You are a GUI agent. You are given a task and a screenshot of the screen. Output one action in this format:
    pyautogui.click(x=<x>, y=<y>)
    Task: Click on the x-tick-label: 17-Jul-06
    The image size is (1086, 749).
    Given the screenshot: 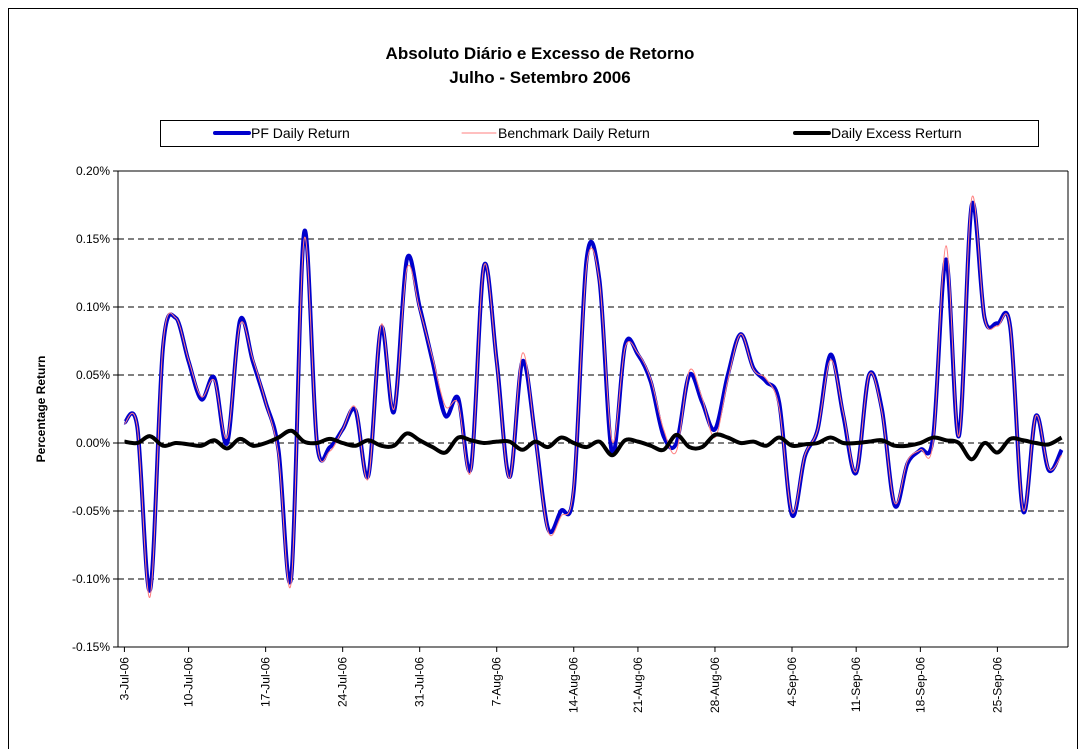 What is the action you would take?
    pyautogui.click(x=266, y=682)
    